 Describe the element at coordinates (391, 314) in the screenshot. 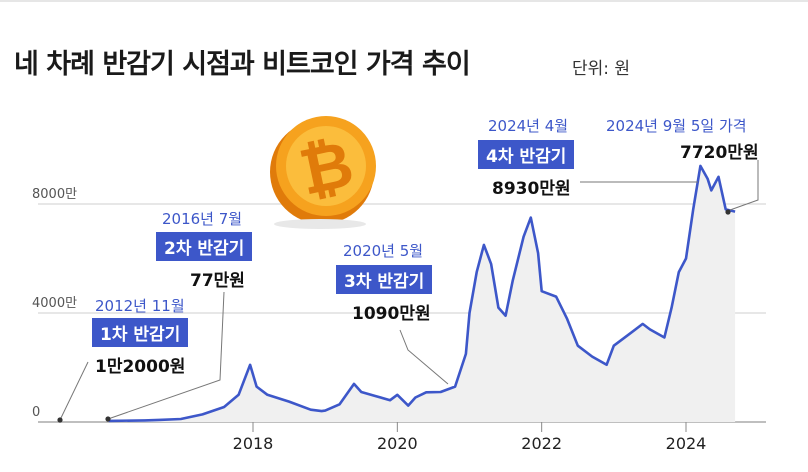

I see `annotation-3-price: 1090만원` at that location.